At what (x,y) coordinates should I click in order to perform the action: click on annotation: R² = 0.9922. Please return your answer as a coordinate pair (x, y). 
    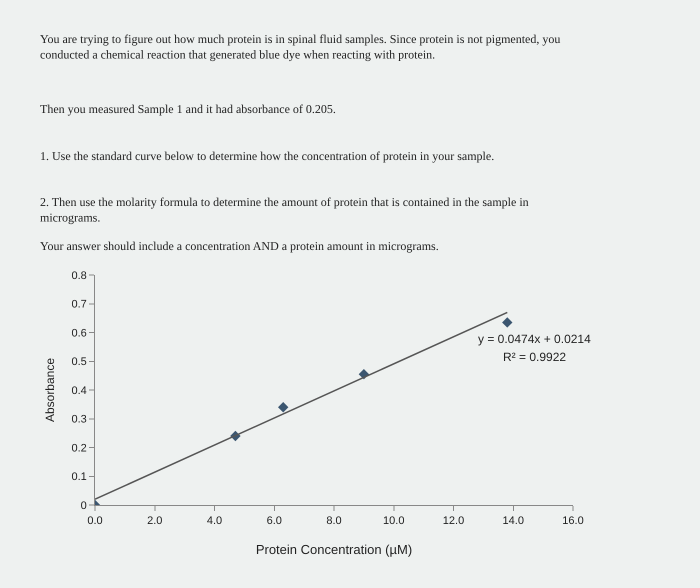
    Looking at the image, I should click on (534, 357).